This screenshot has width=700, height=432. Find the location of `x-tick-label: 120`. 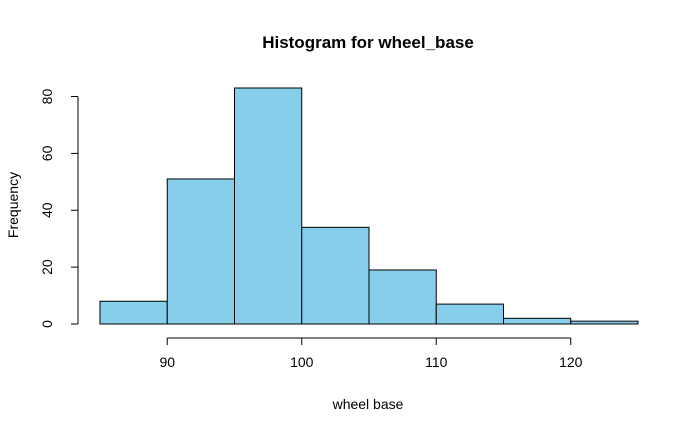

x-tick-label: 120 is located at coordinates (571, 362).